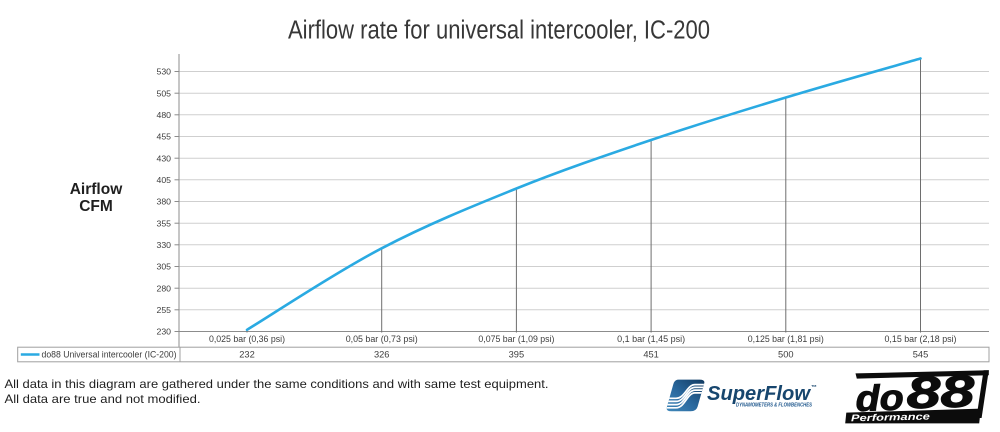  Describe the element at coordinates (247, 339) in the screenshot. I see `svg-text: 0,025 bar (0,36 psi)` at that location.